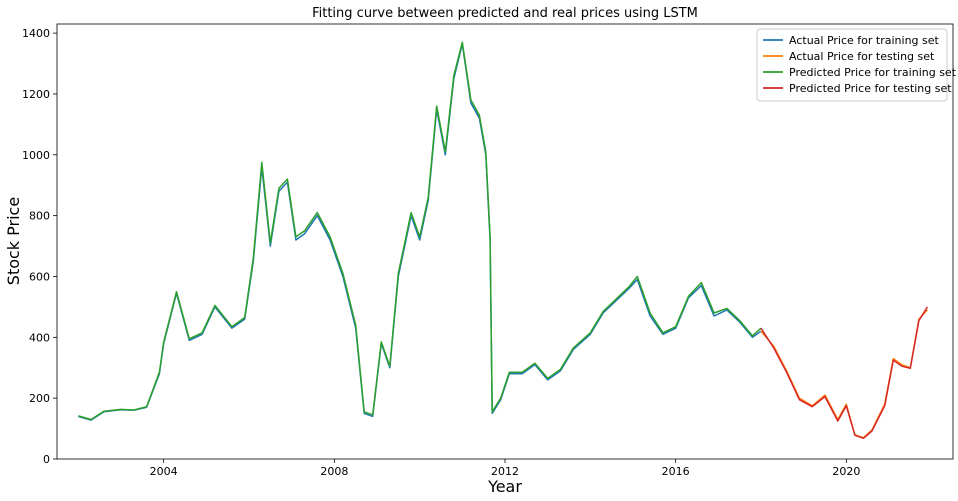  Describe the element at coordinates (852, 65) in the screenshot. I see `legend-box` at that location.